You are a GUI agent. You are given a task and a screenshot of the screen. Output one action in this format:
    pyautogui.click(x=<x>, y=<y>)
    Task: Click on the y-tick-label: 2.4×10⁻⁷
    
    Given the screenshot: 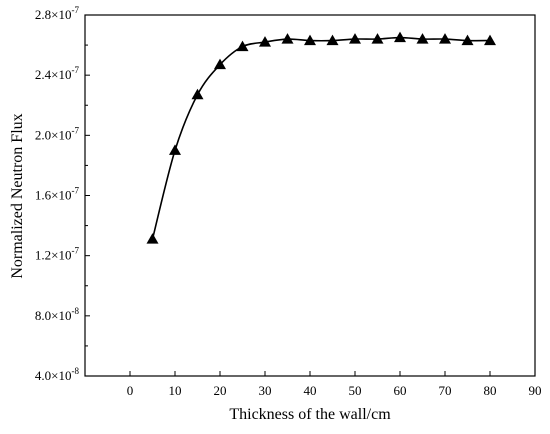 What is the action you would take?
    pyautogui.click(x=57, y=73)
    